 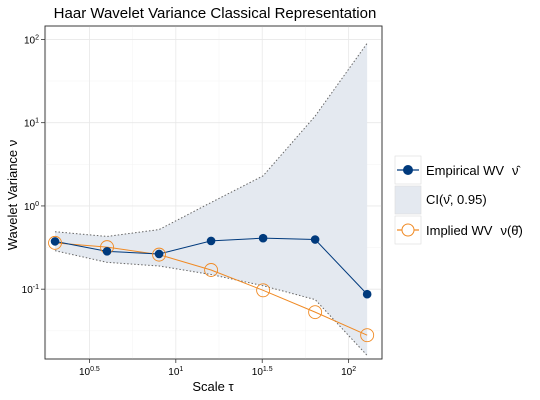 What do you see at coordinates (348, 372) in the screenshot?
I see `x-tick-label: 10²` at bounding box center [348, 372].